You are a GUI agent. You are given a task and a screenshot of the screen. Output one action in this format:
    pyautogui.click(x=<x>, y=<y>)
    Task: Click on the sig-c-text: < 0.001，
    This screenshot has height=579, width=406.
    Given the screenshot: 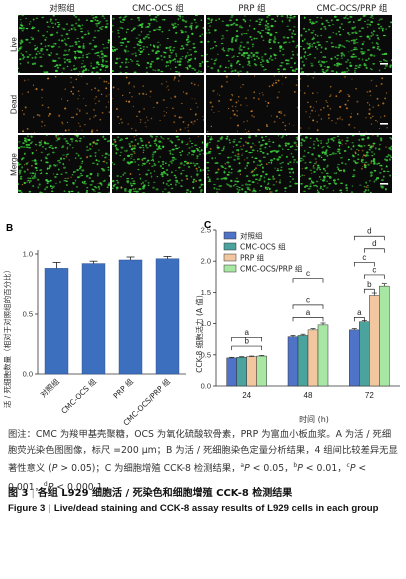 What is the action you would take?
    pyautogui.click(x=187, y=478)
    